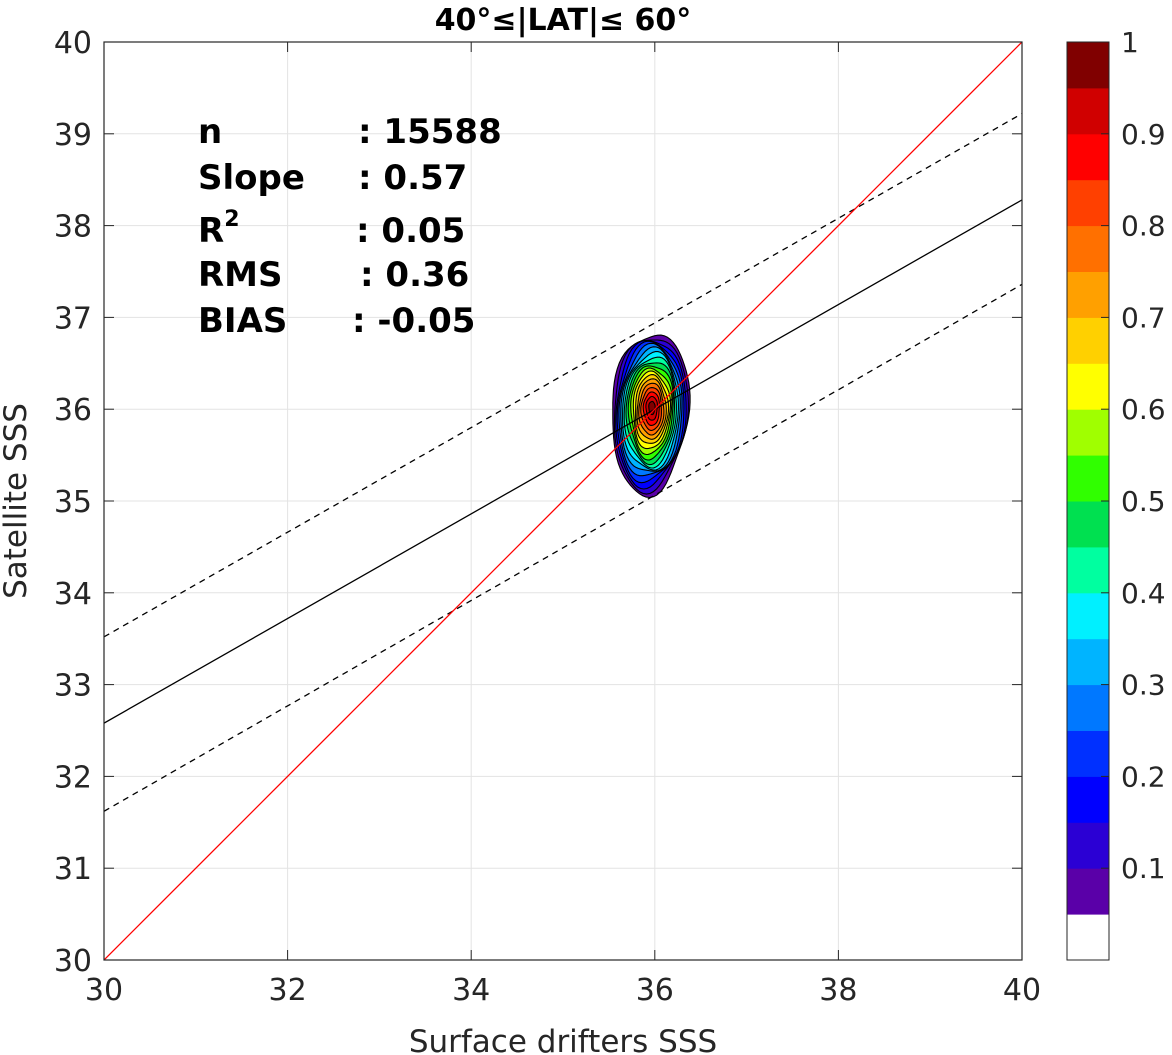  I want to click on y-tick-label: 33, so click(73, 686).